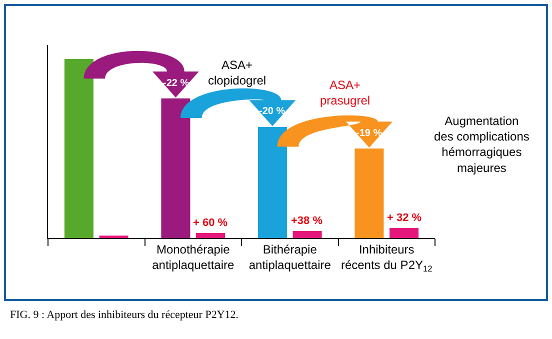 The width and height of the screenshot is (552, 339). What do you see at coordinates (237, 73) in the screenshot?
I see `annotation: ASA+ clopidogrel` at bounding box center [237, 73].